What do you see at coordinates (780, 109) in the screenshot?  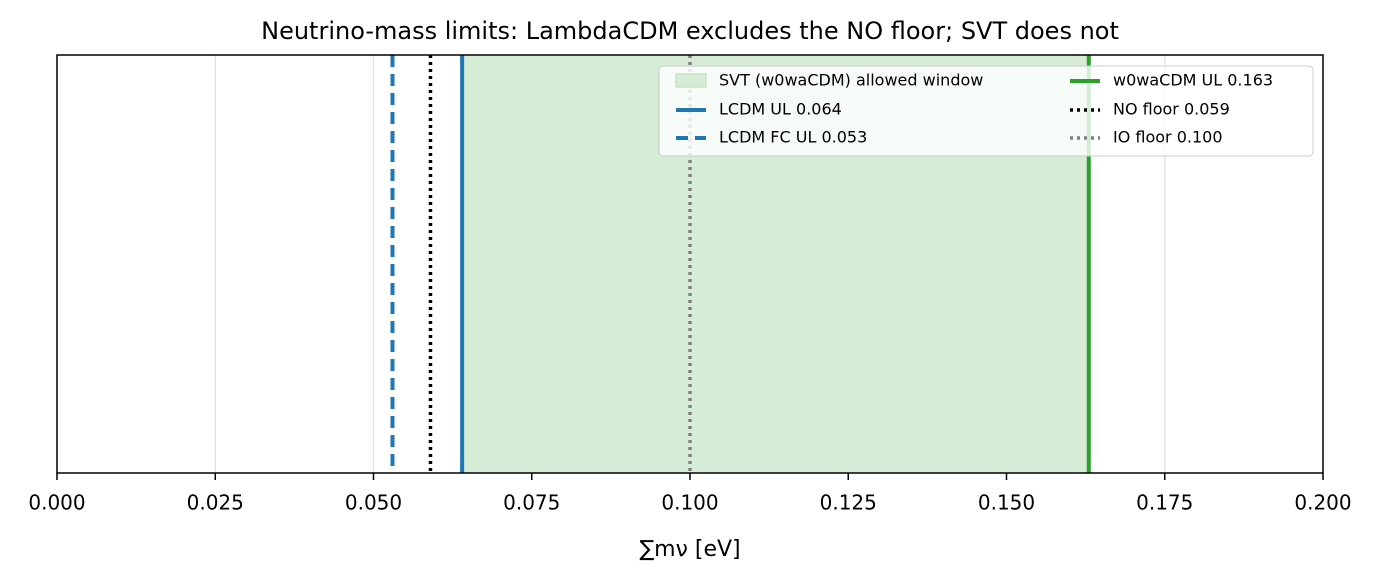 I see `legend-label: LCDM UL 0.064` at bounding box center [780, 109].